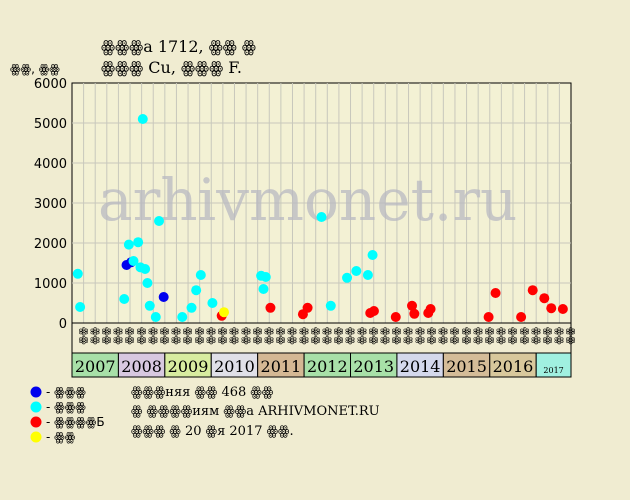 The height and width of the screenshot is (500, 630). Describe the element at coordinates (61, 437) in the screenshot. I see `legend-label: - ꙮꙮ` at that location.